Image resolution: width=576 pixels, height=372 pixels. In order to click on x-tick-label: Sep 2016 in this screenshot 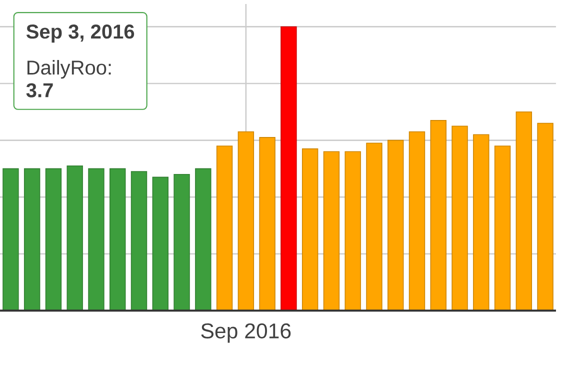, I will do `click(246, 333)`.